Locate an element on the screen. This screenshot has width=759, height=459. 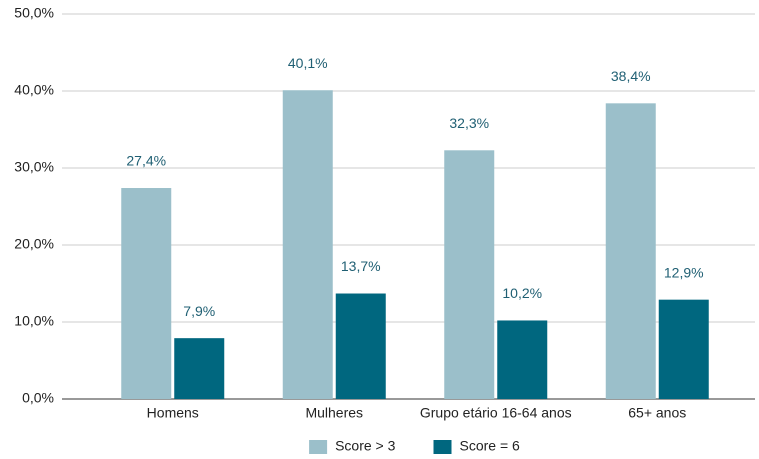
legend-label: Score = 6 is located at coordinates (490, 446).